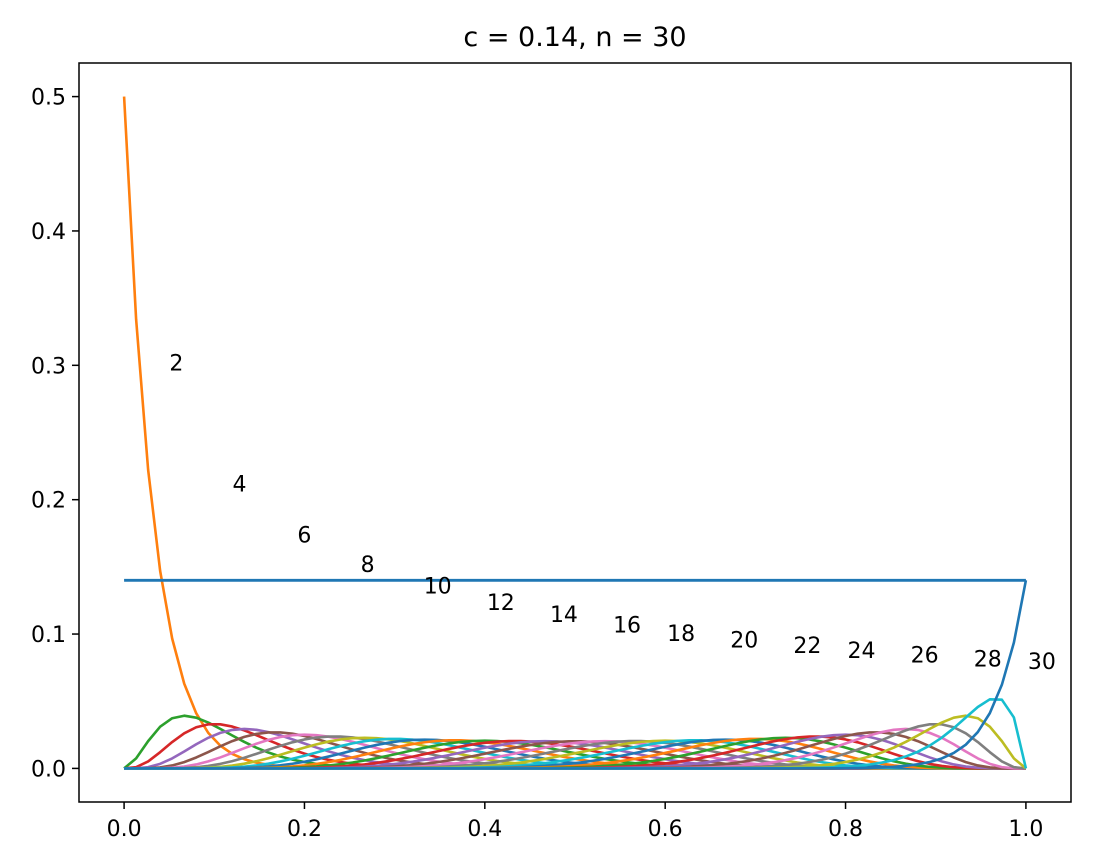 This screenshot has width=1105, height=867. Describe the element at coordinates (807, 646) in the screenshot. I see `curve-label-22: 22` at that location.